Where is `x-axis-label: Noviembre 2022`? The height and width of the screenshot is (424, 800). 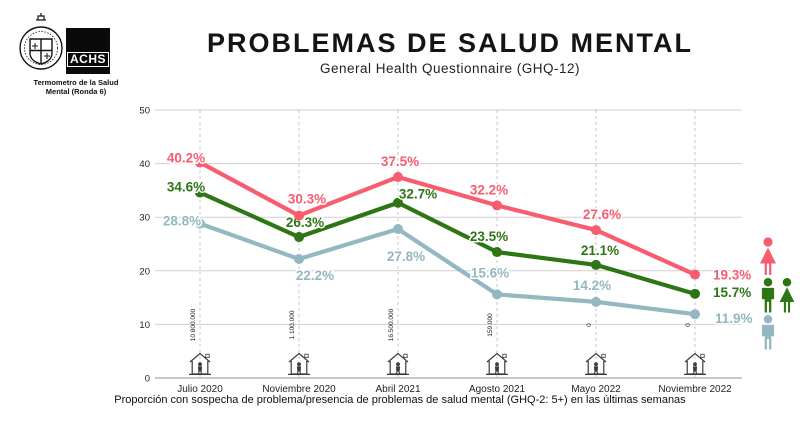
x-axis-label: Noviembre 2022 is located at coordinates (695, 389).